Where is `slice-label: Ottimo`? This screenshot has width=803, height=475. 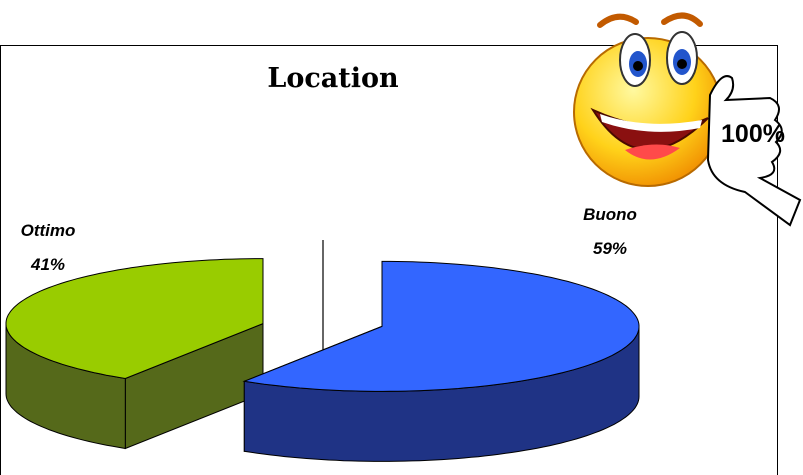 slice-label: Ottimo is located at coordinates (48, 230).